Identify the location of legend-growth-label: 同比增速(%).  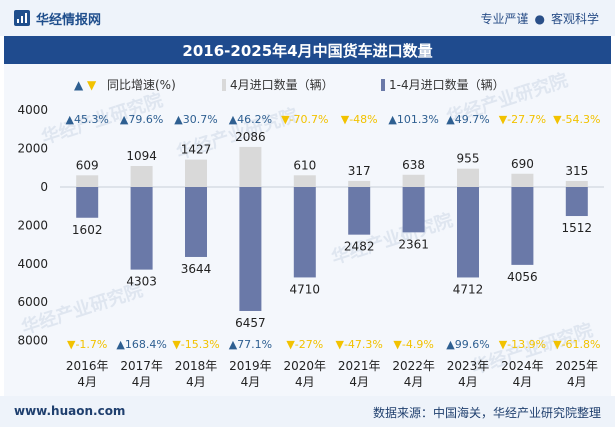
(141, 85).